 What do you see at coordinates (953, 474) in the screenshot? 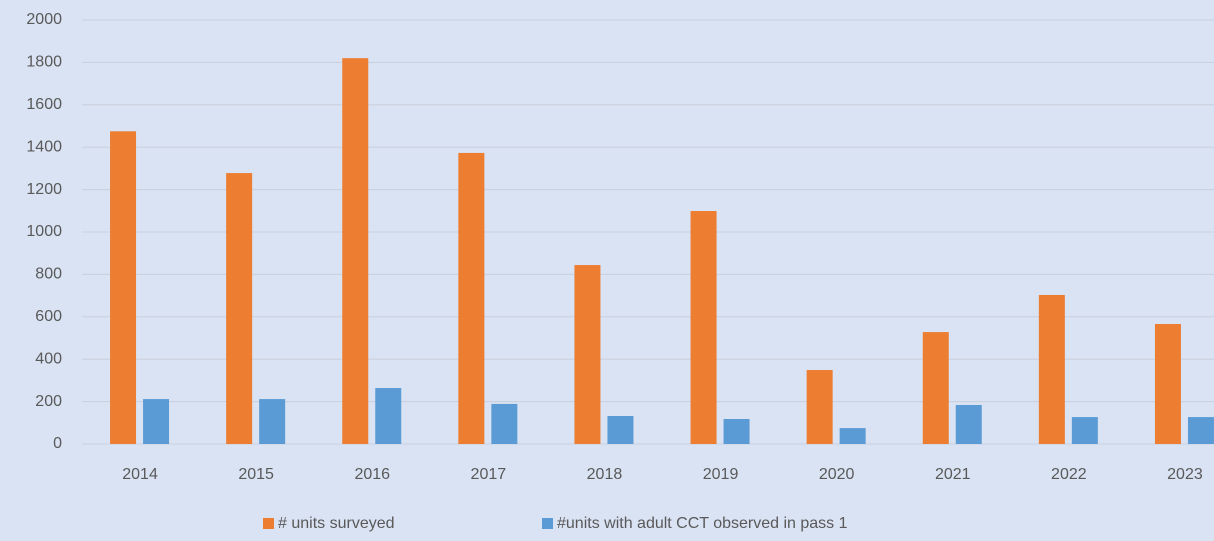
I see `x-tick-label: 2021` at bounding box center [953, 474].